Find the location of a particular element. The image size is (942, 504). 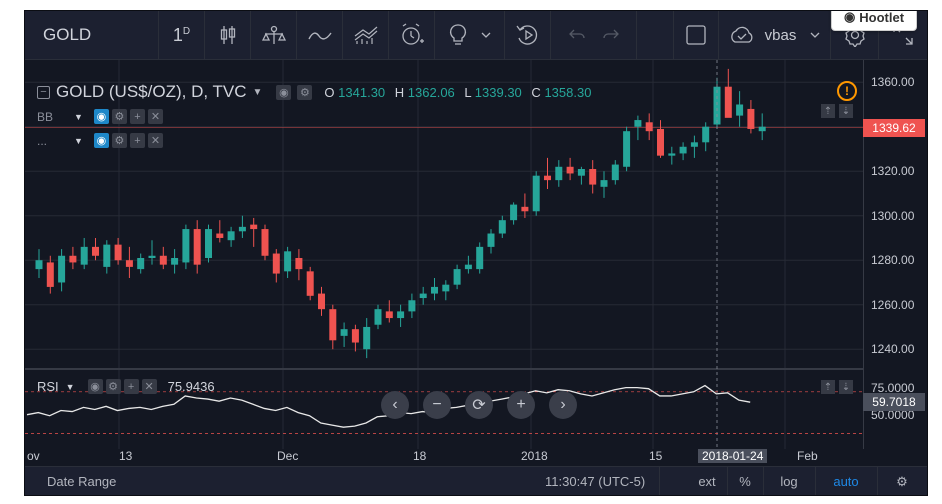

auto-label: auto is located at coordinates (846, 481).